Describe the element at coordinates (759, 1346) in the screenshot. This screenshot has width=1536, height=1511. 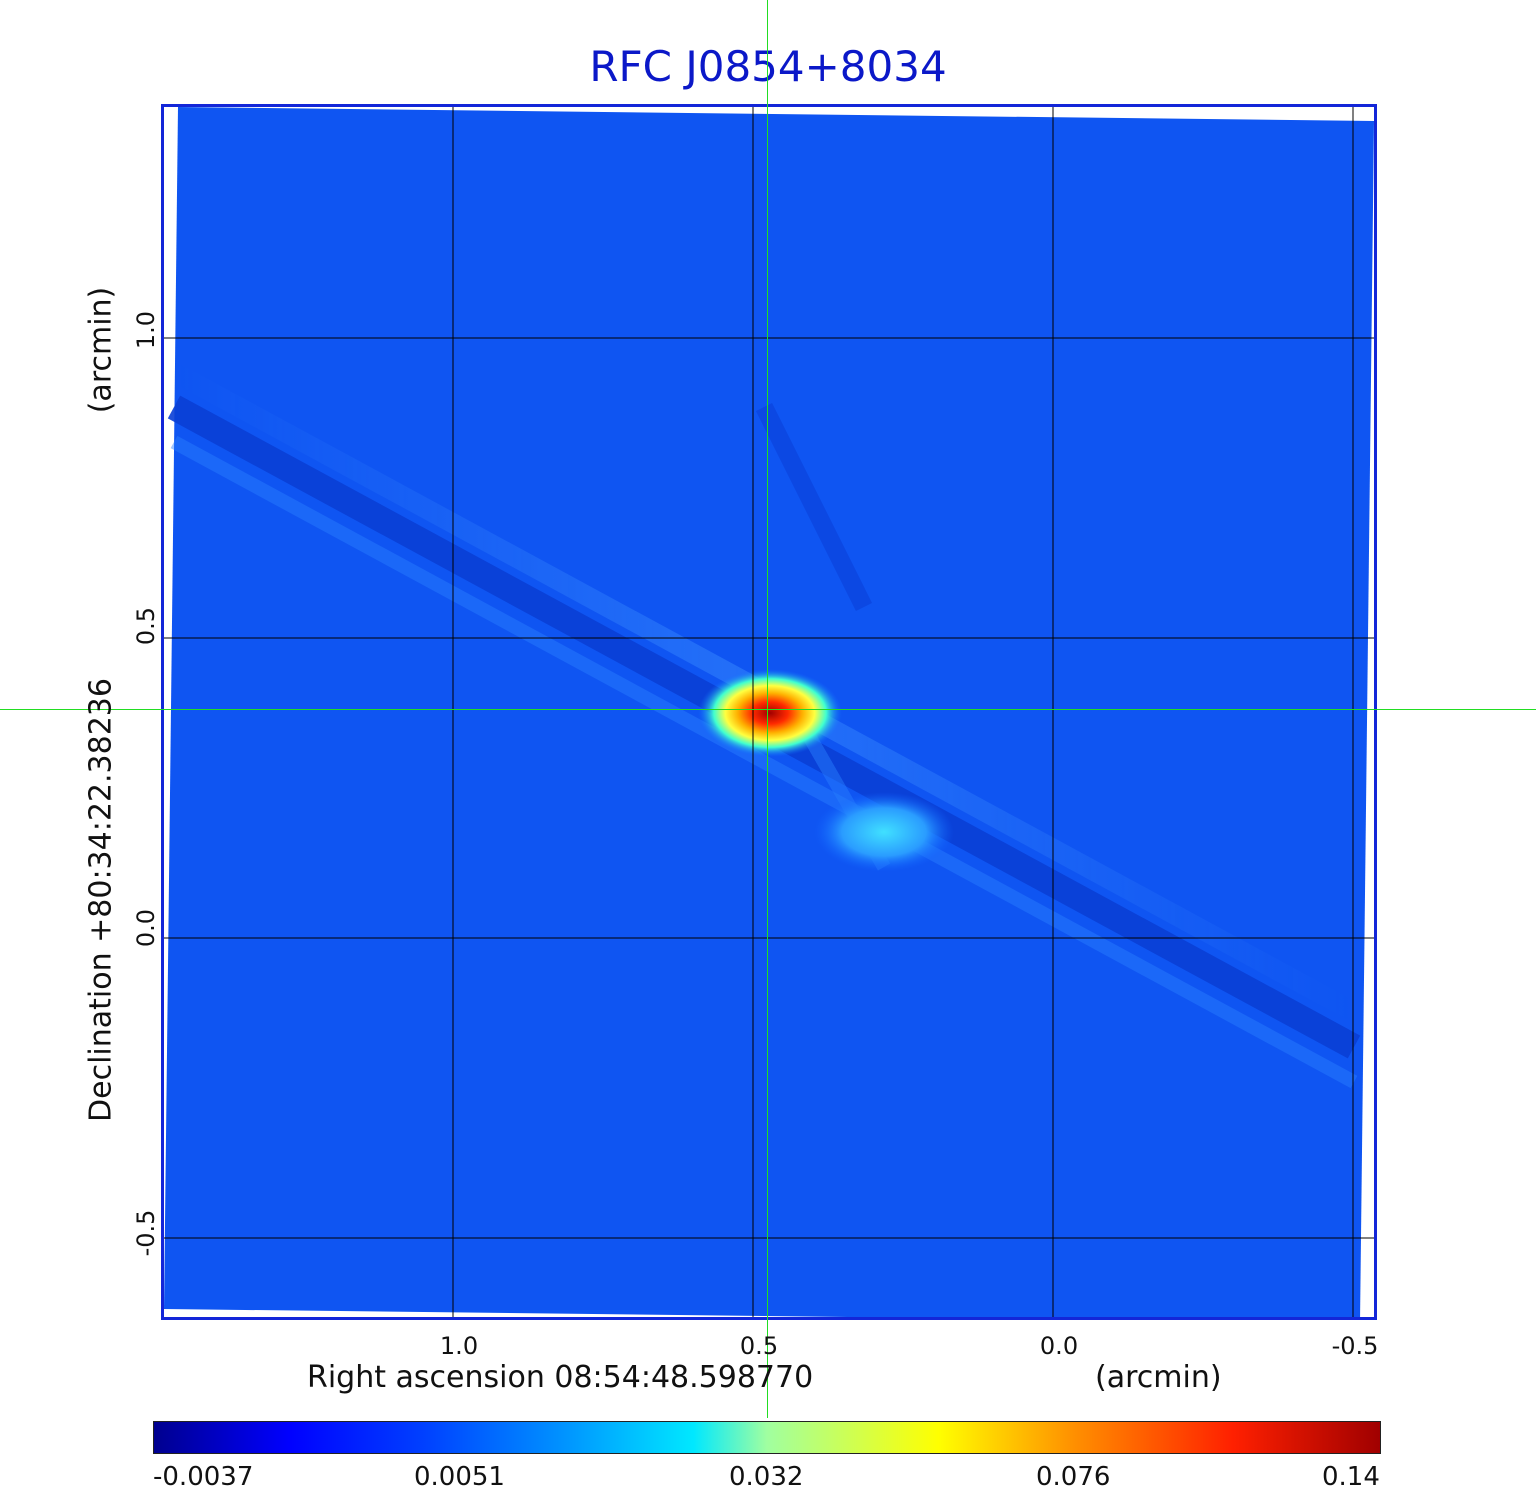
I see `x-tick: 0.5` at that location.